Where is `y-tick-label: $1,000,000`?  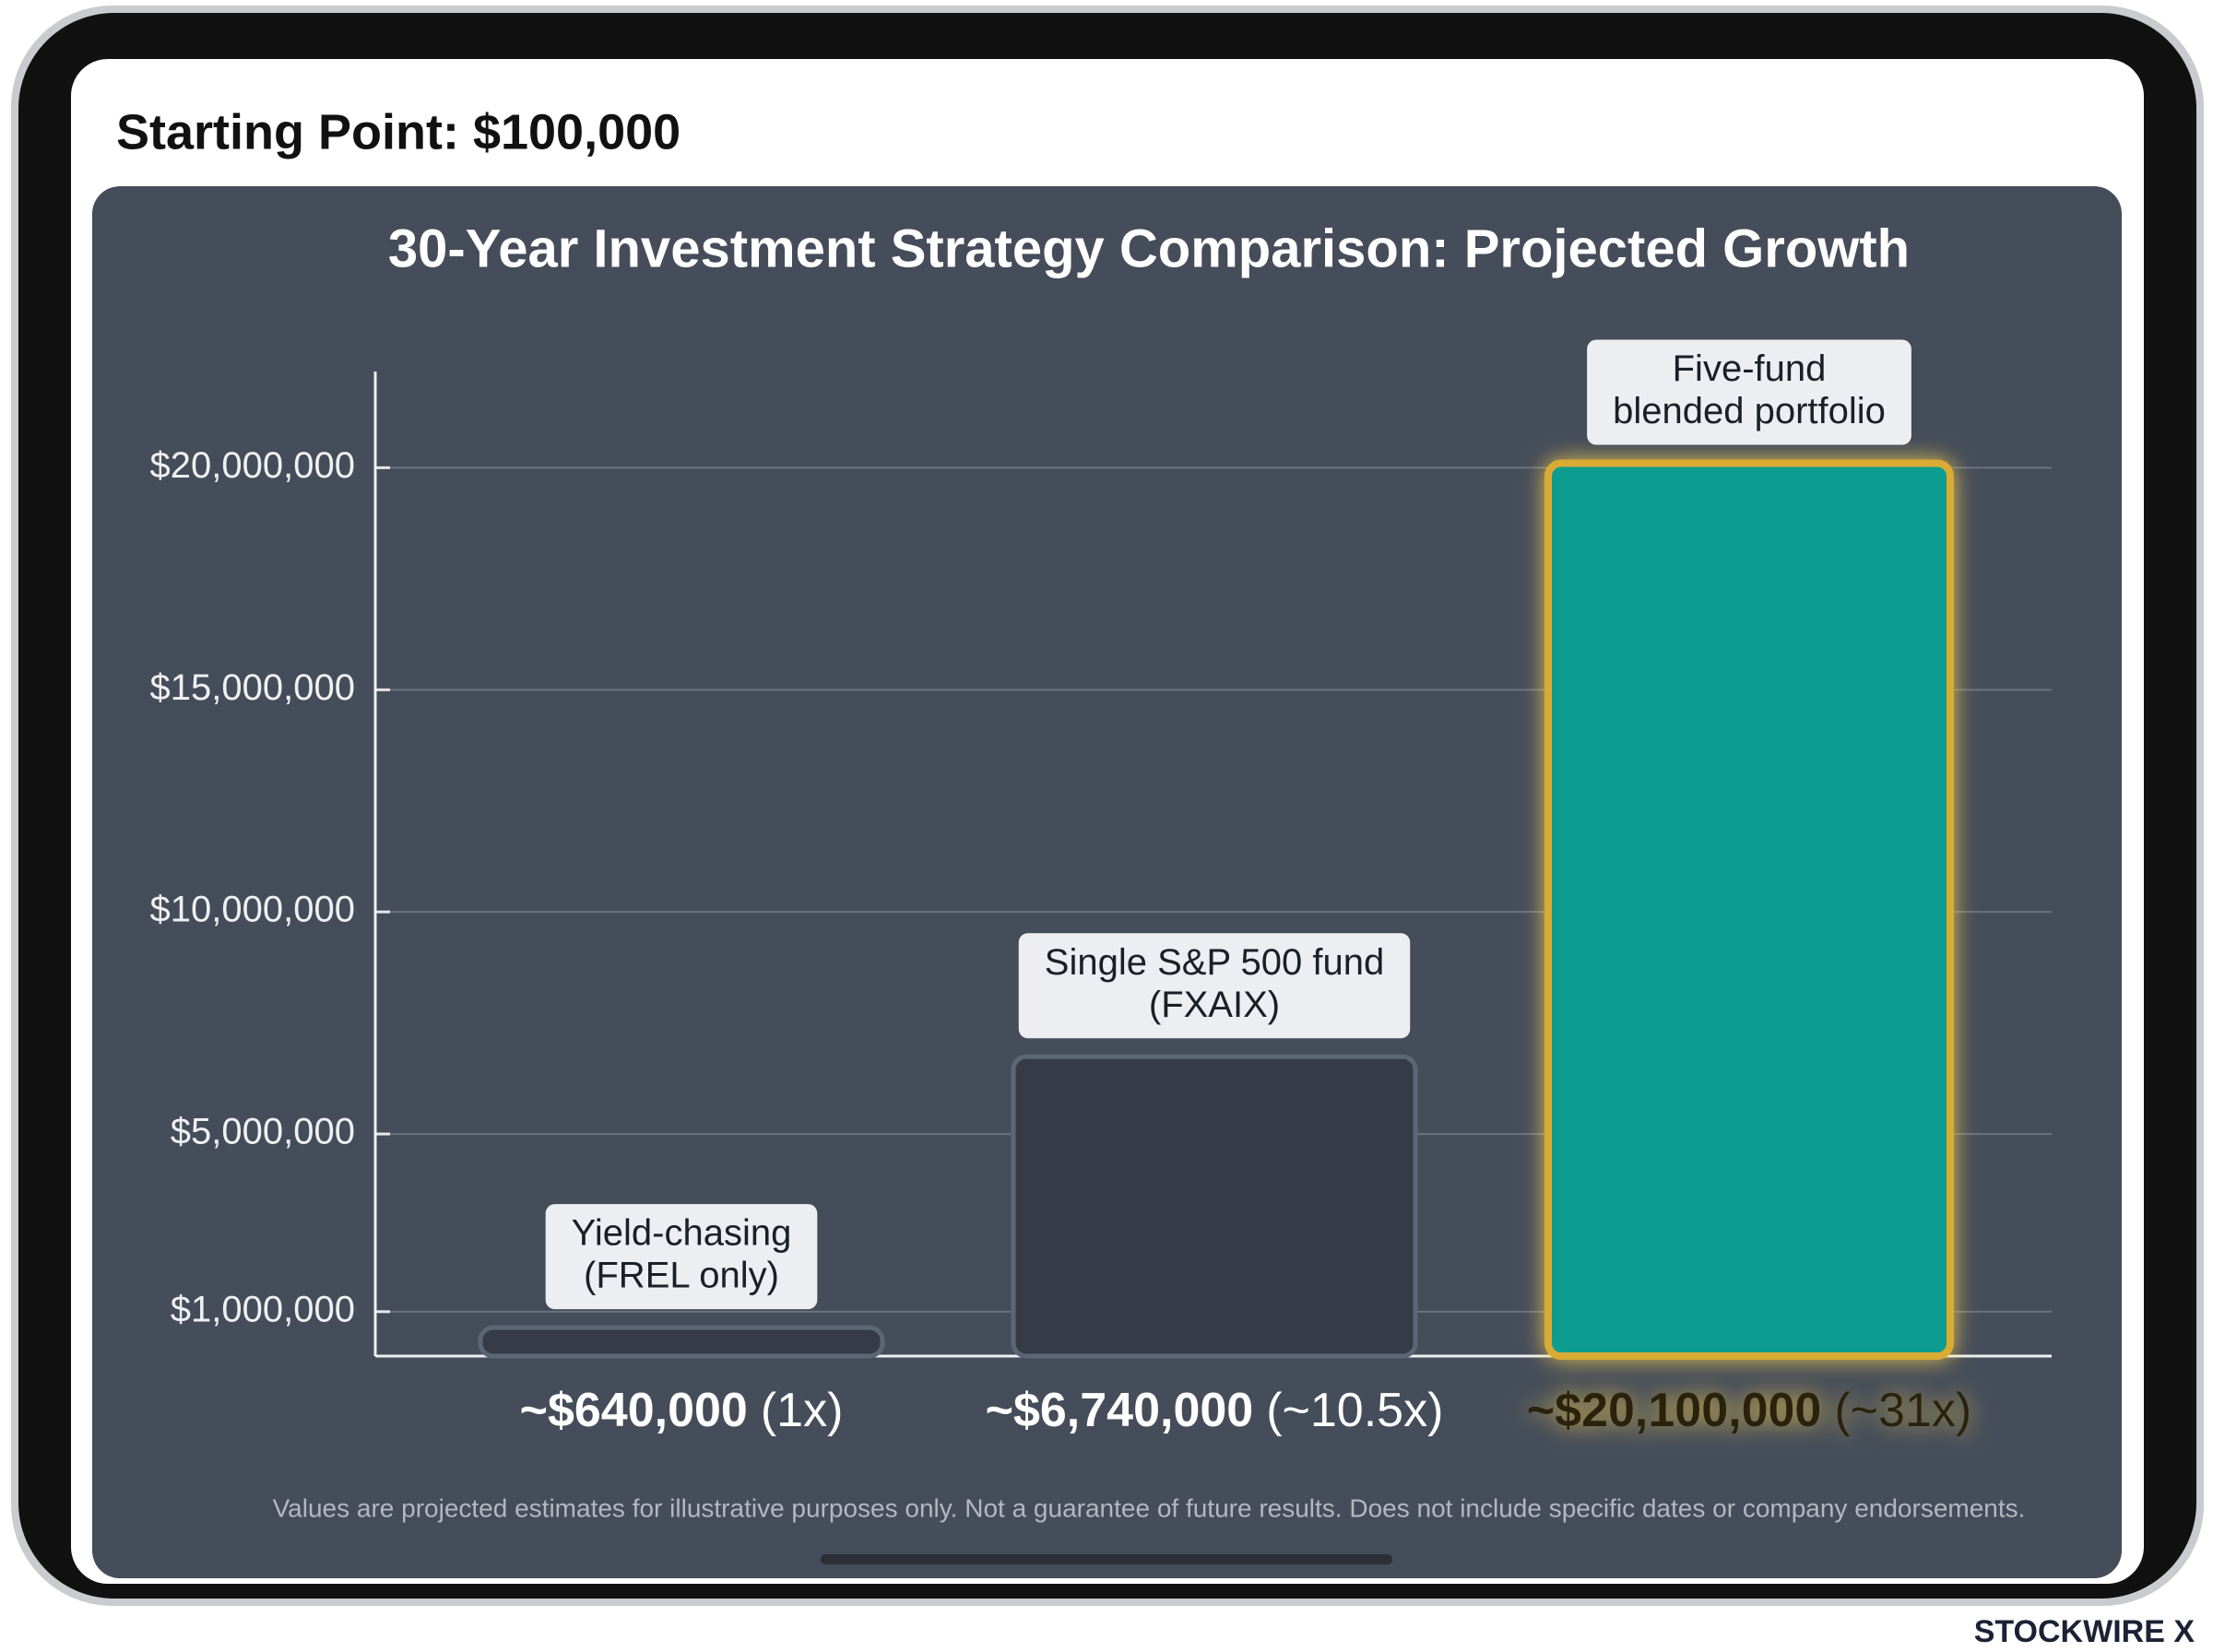 y-tick-label: $1,000,000 is located at coordinates (263, 1309).